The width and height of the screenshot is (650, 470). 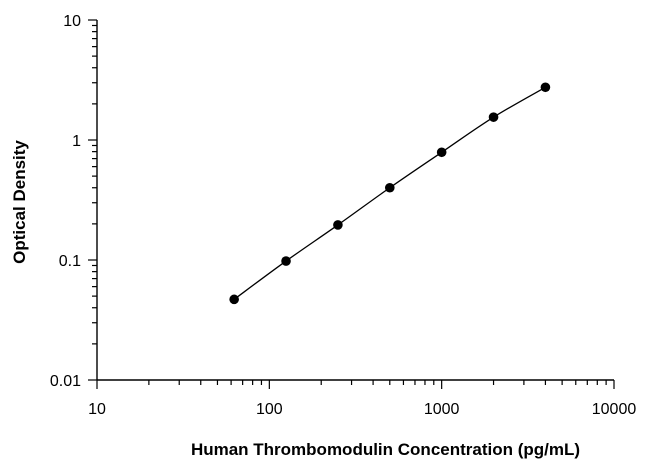 I want to click on x-tick-label: 1000, so click(x=442, y=409).